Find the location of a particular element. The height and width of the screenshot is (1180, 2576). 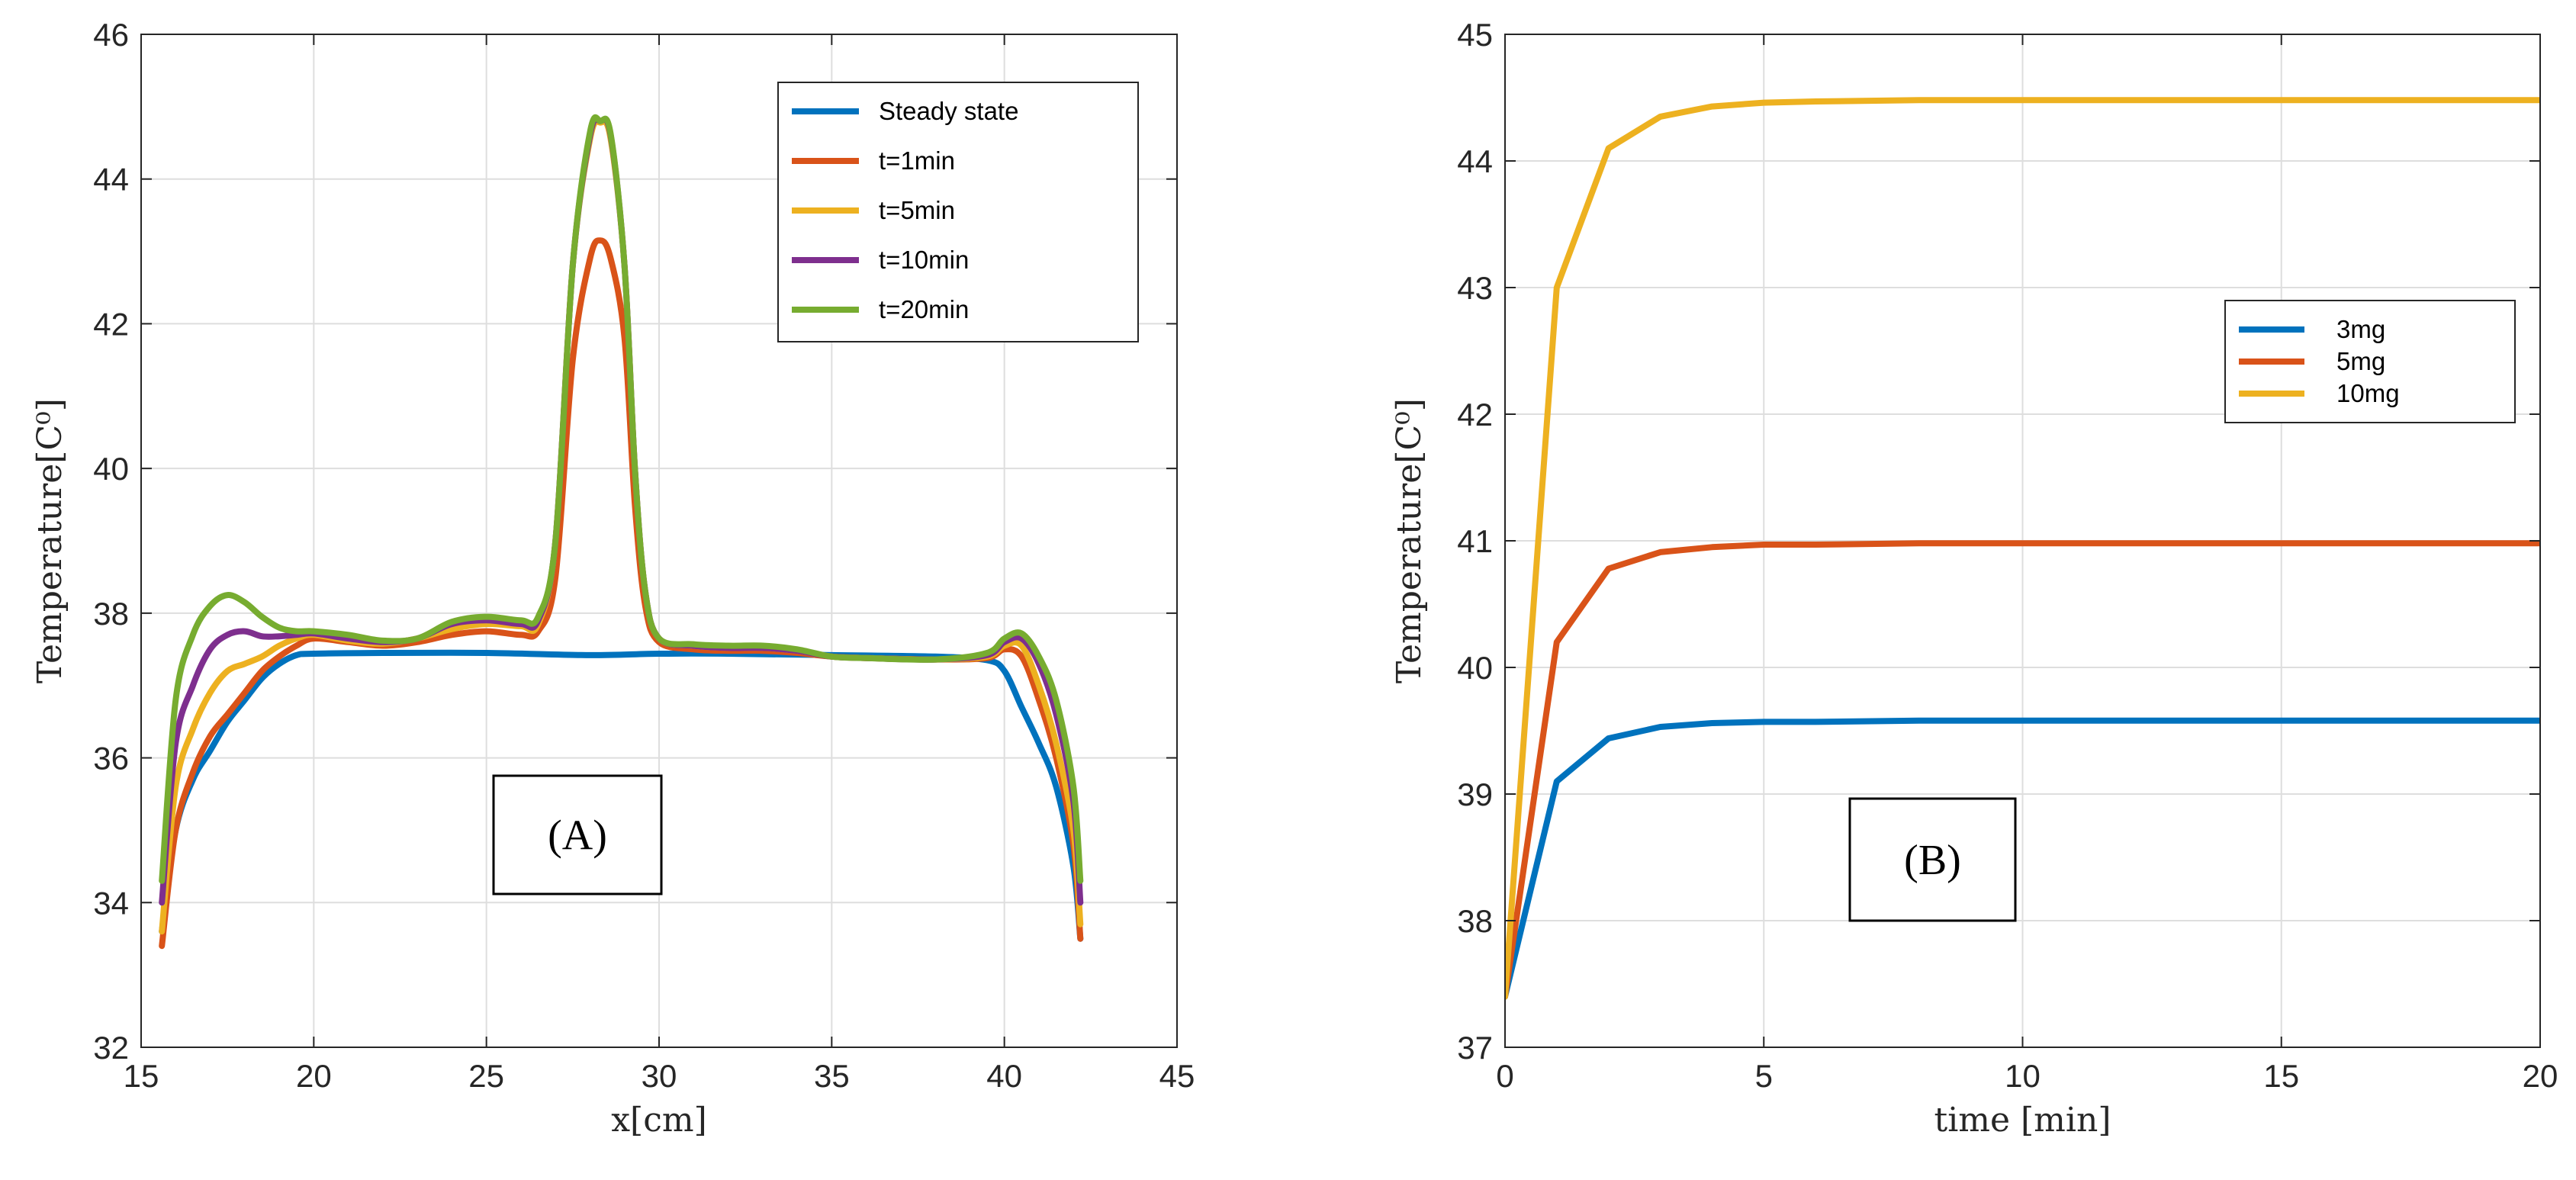

x-tick-label: 10 is located at coordinates (2023, 1076).